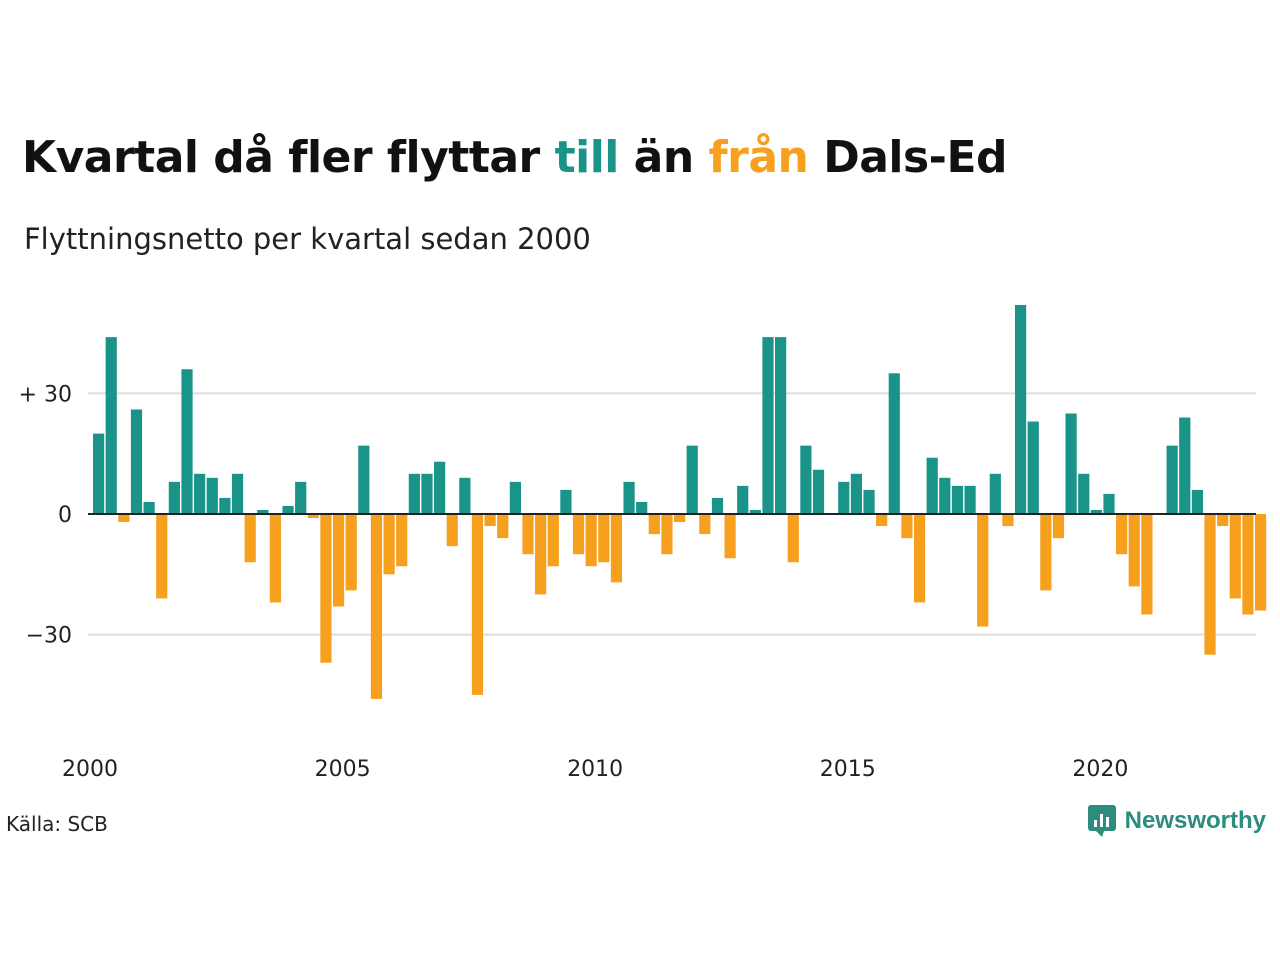 This screenshot has height=960, width=1280. Describe the element at coordinates (45, 515) in the screenshot. I see `y-axis-labels: + 30 0 −30` at that location.